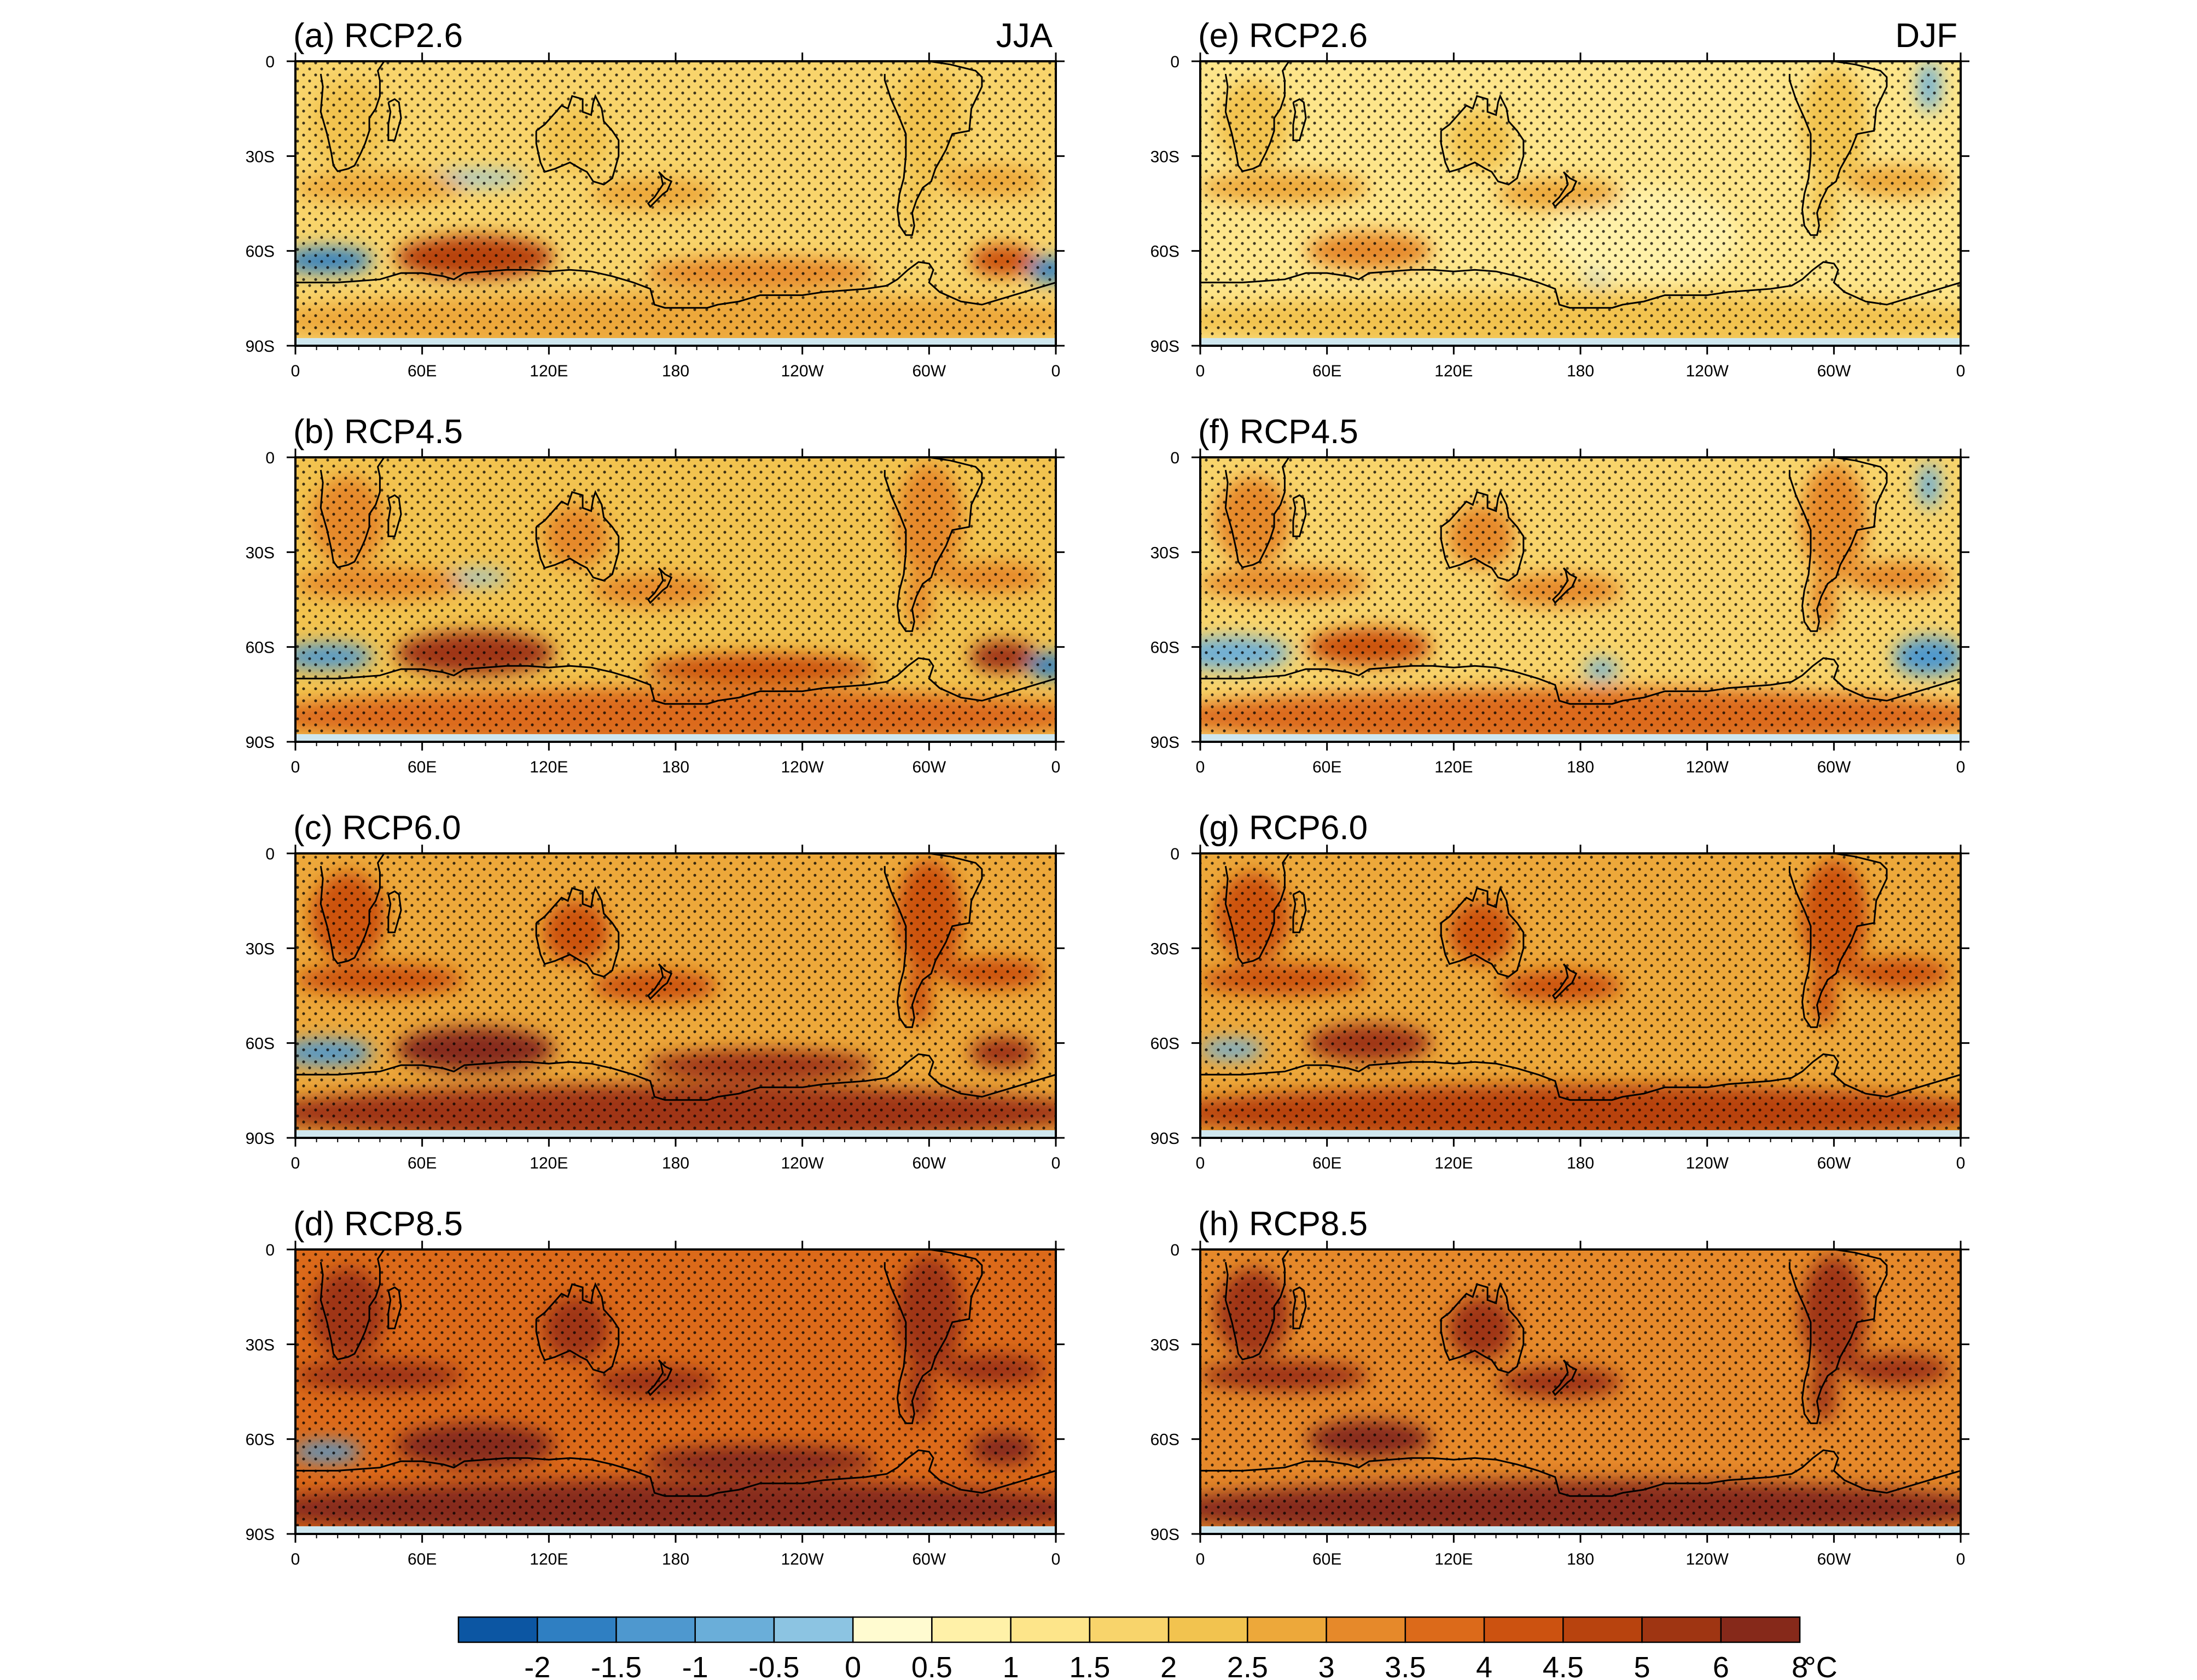  What do you see at coordinates (1283, 1224) in the screenshot?
I see `panel-title: (h) RCP8.5` at bounding box center [1283, 1224].